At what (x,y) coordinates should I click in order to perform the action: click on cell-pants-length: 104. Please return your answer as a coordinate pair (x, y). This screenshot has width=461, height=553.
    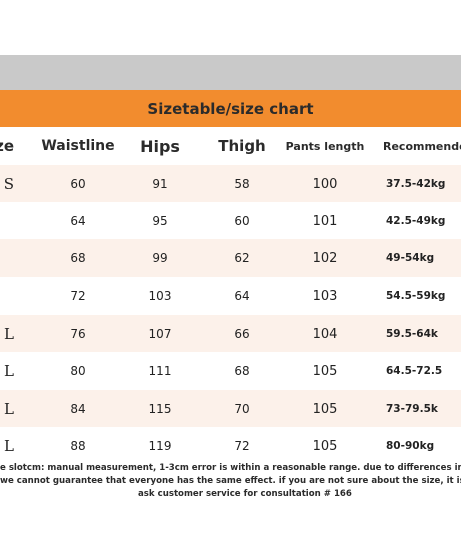
    Looking at the image, I should click on (325, 334).